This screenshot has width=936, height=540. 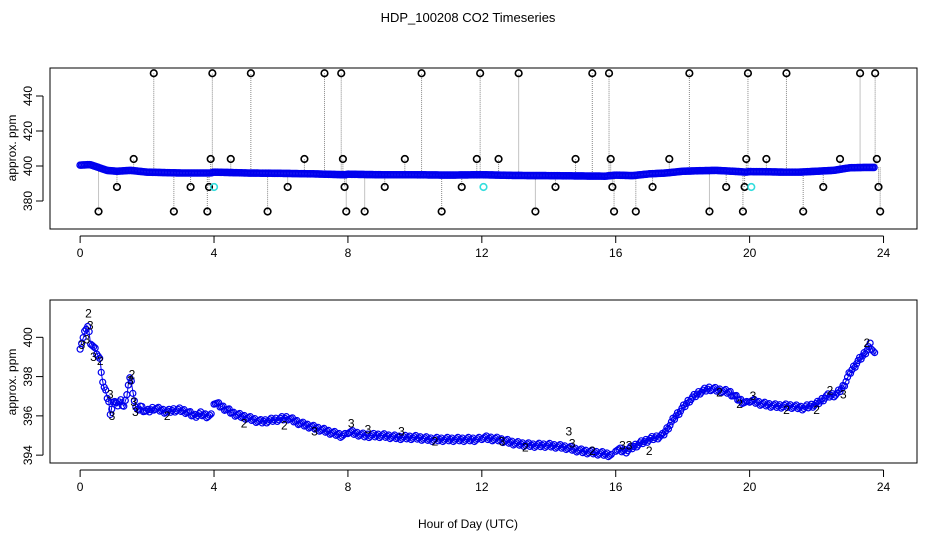 I want to click on top-data-point, so click(x=874, y=167).